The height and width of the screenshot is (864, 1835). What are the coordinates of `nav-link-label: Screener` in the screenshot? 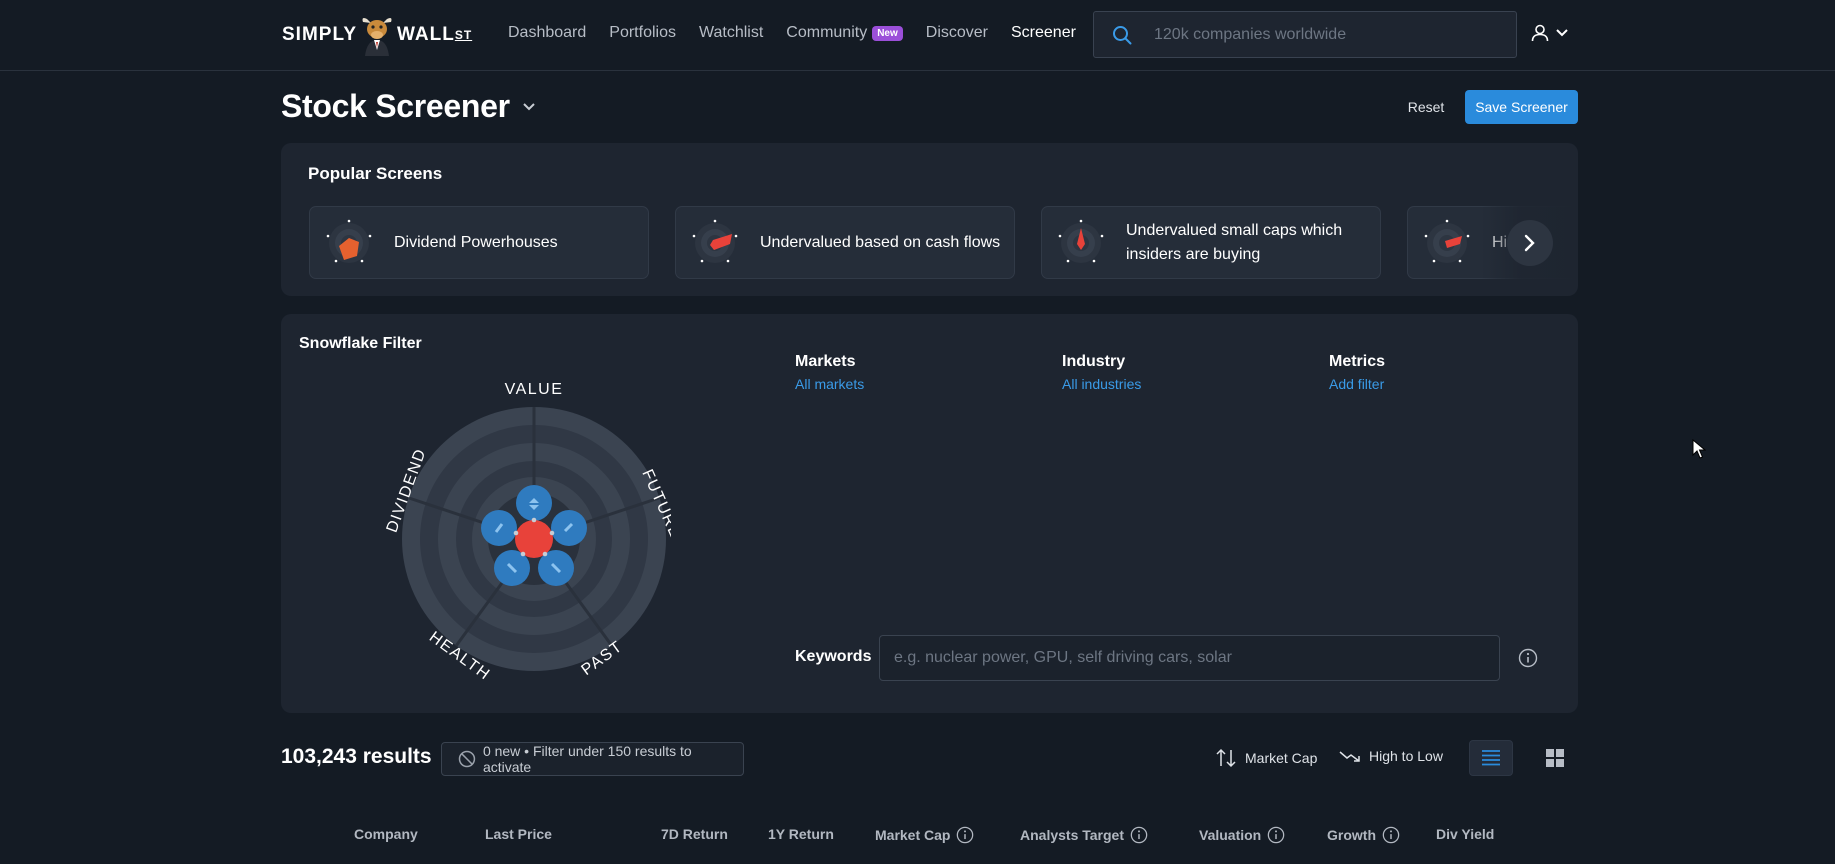 It's located at (1043, 32).